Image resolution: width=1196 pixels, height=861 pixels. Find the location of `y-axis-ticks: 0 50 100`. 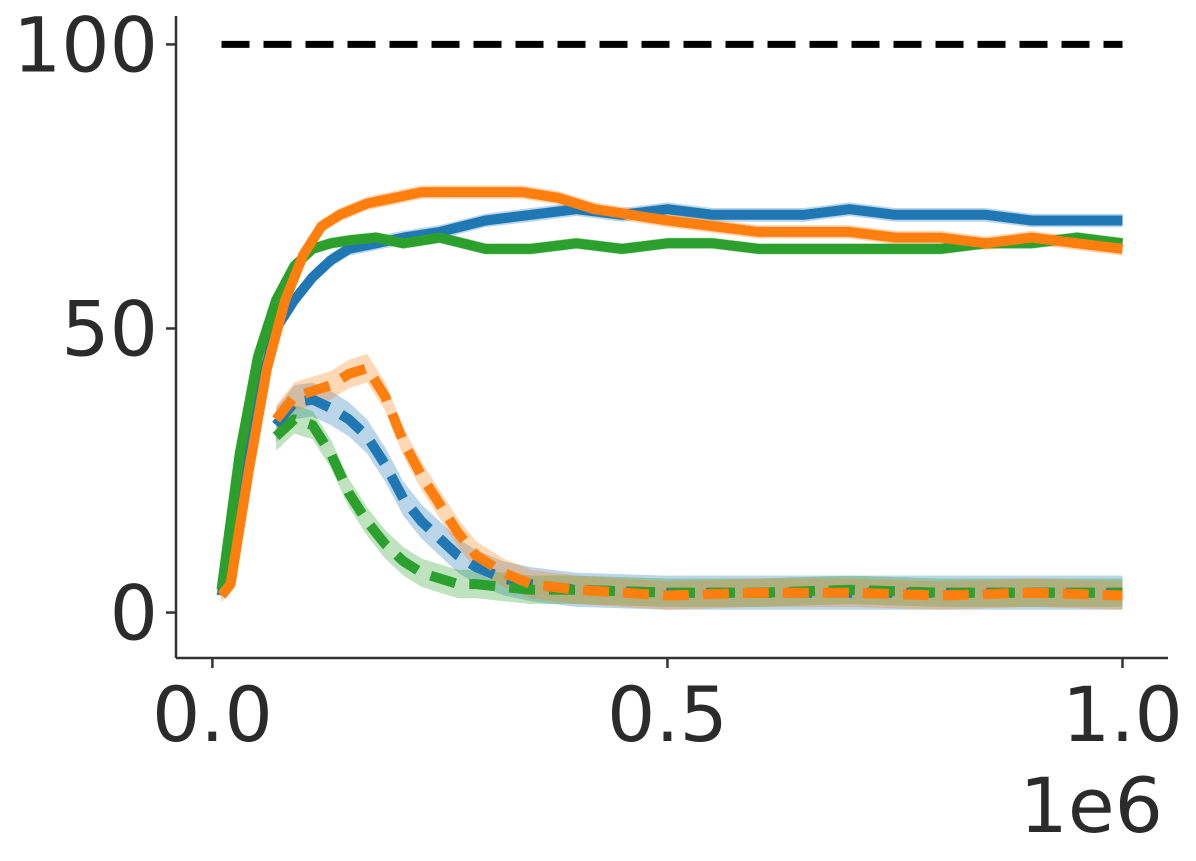

y-axis-ticks: 0 50 100 is located at coordinates (94, 329).